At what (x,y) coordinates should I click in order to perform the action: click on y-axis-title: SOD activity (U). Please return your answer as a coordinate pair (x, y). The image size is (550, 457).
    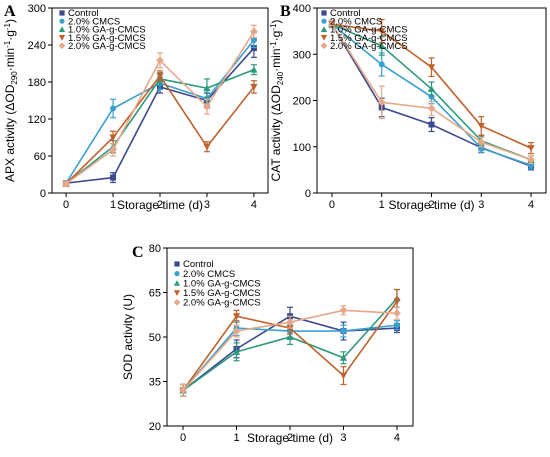
    Looking at the image, I should click on (128, 337).